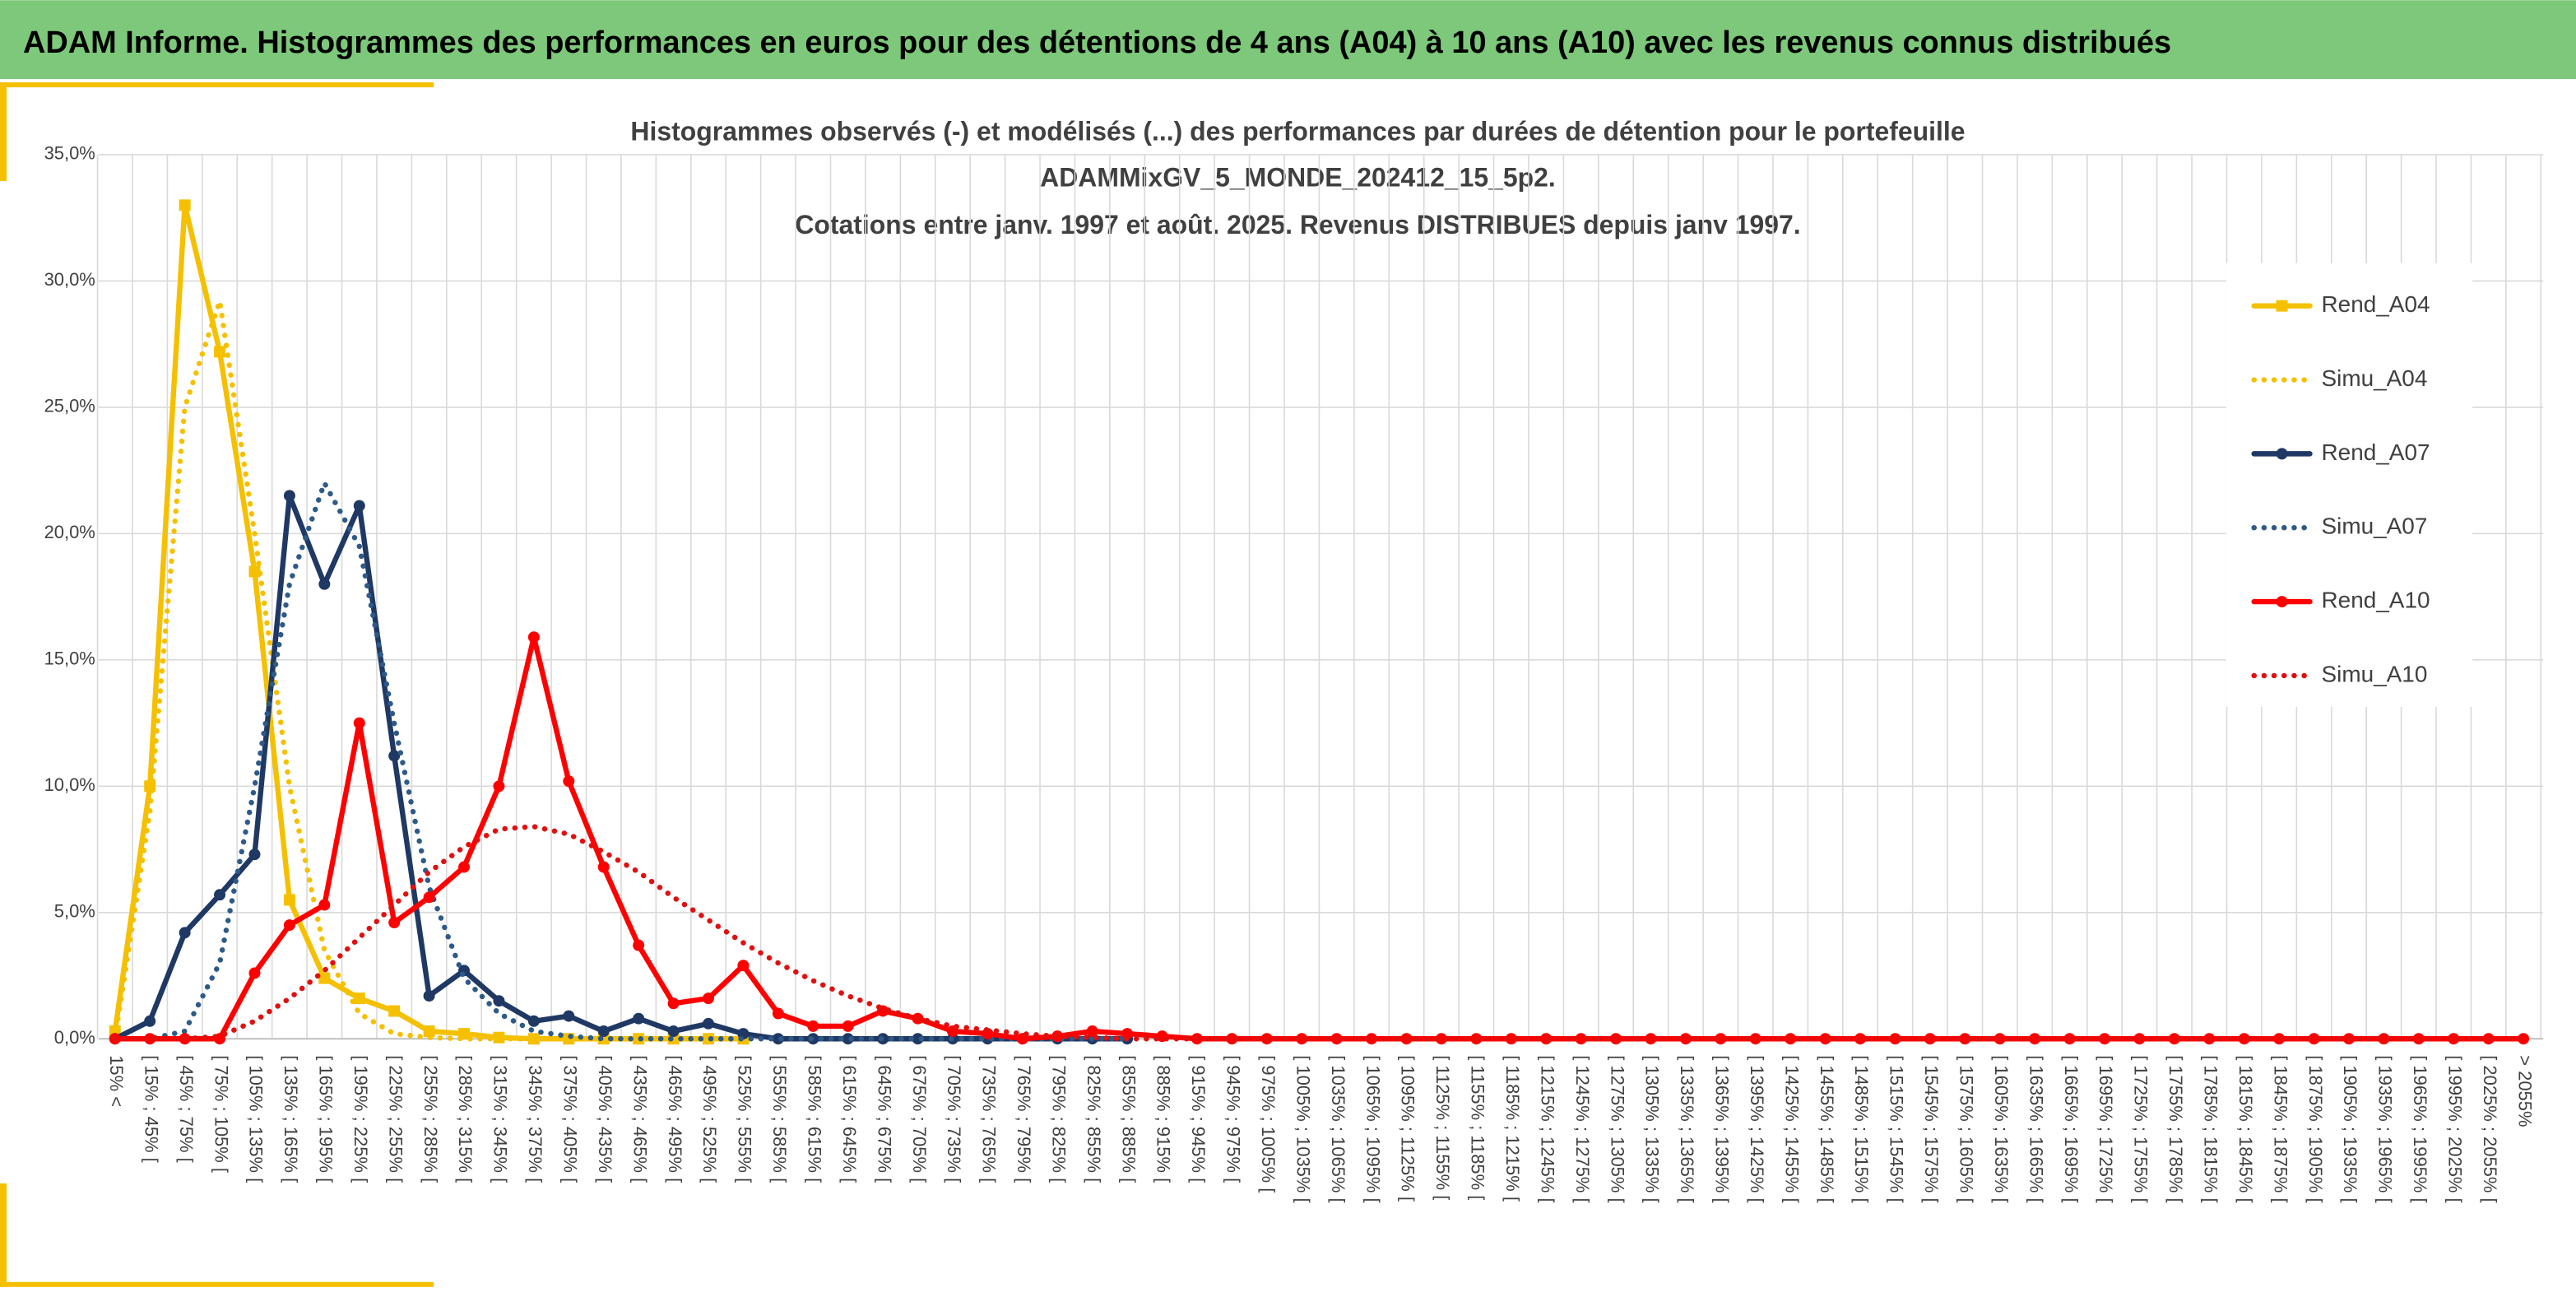 The image size is (2576, 1297). What do you see at coordinates (74, 1037) in the screenshot?
I see `y-tick-label: 0,0%` at bounding box center [74, 1037].